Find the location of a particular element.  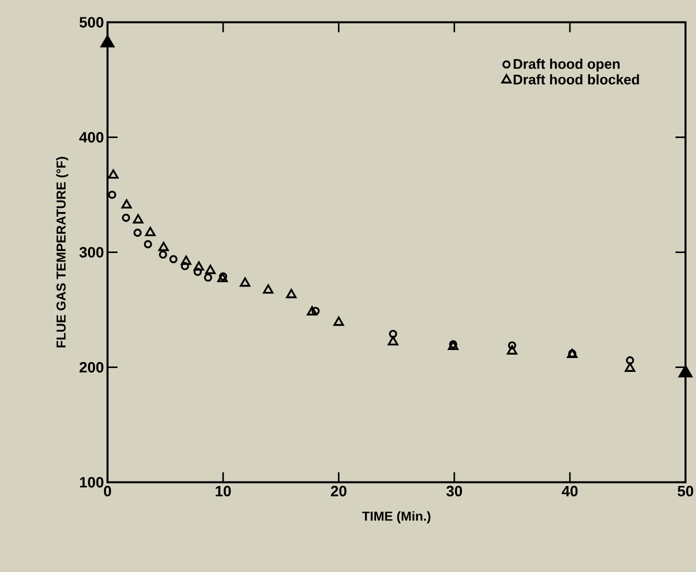

x-tick-label: 50 is located at coordinates (686, 491).